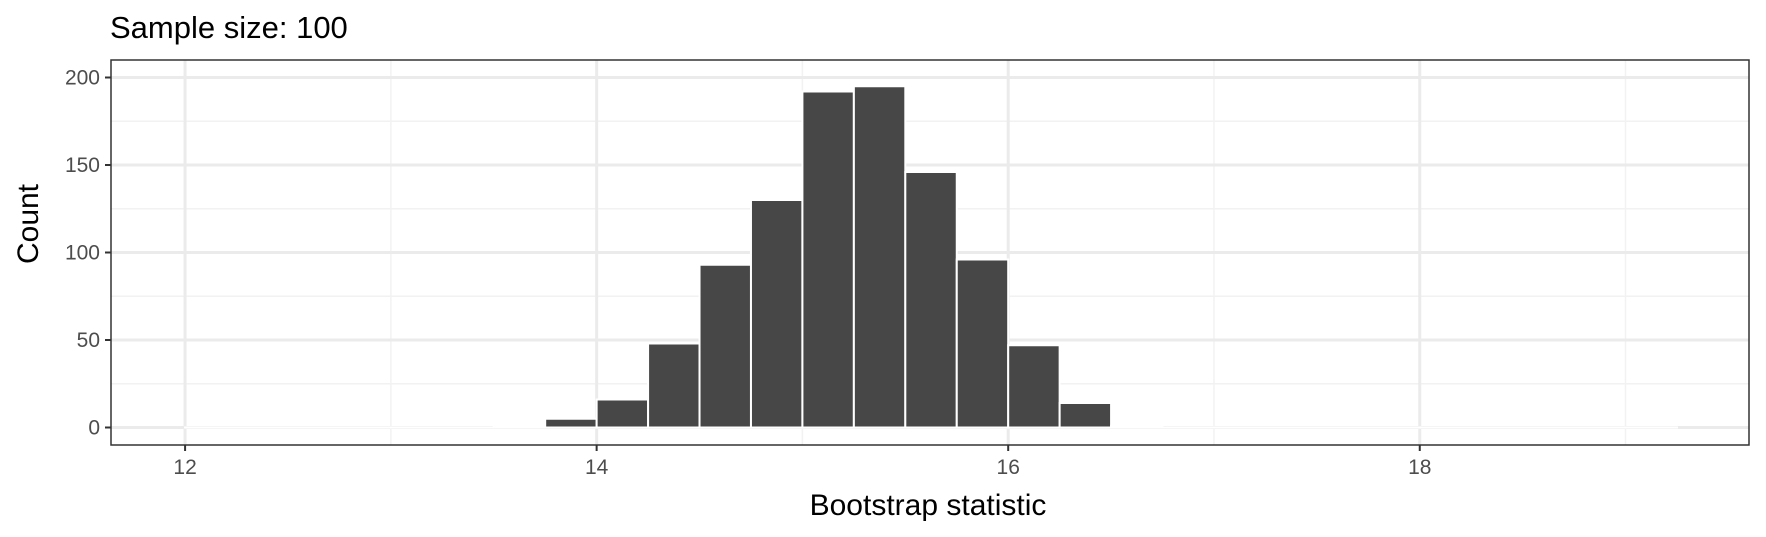  What do you see at coordinates (928, 505) in the screenshot?
I see `x-axis-title: Bootstrap statistic` at bounding box center [928, 505].